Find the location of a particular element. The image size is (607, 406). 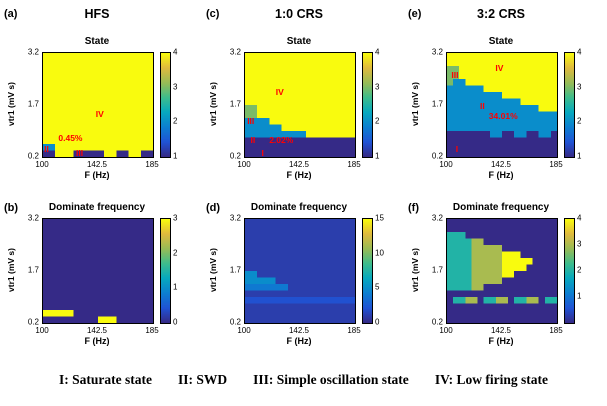

heatmap-a is located at coordinates (98, 105).